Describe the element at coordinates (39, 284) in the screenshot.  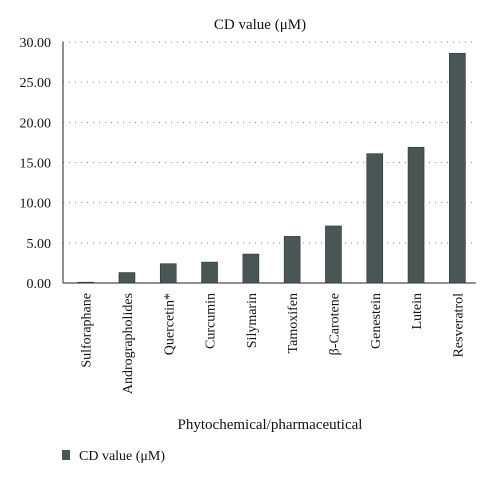
I see `y-tick-label: 0.00` at that location.